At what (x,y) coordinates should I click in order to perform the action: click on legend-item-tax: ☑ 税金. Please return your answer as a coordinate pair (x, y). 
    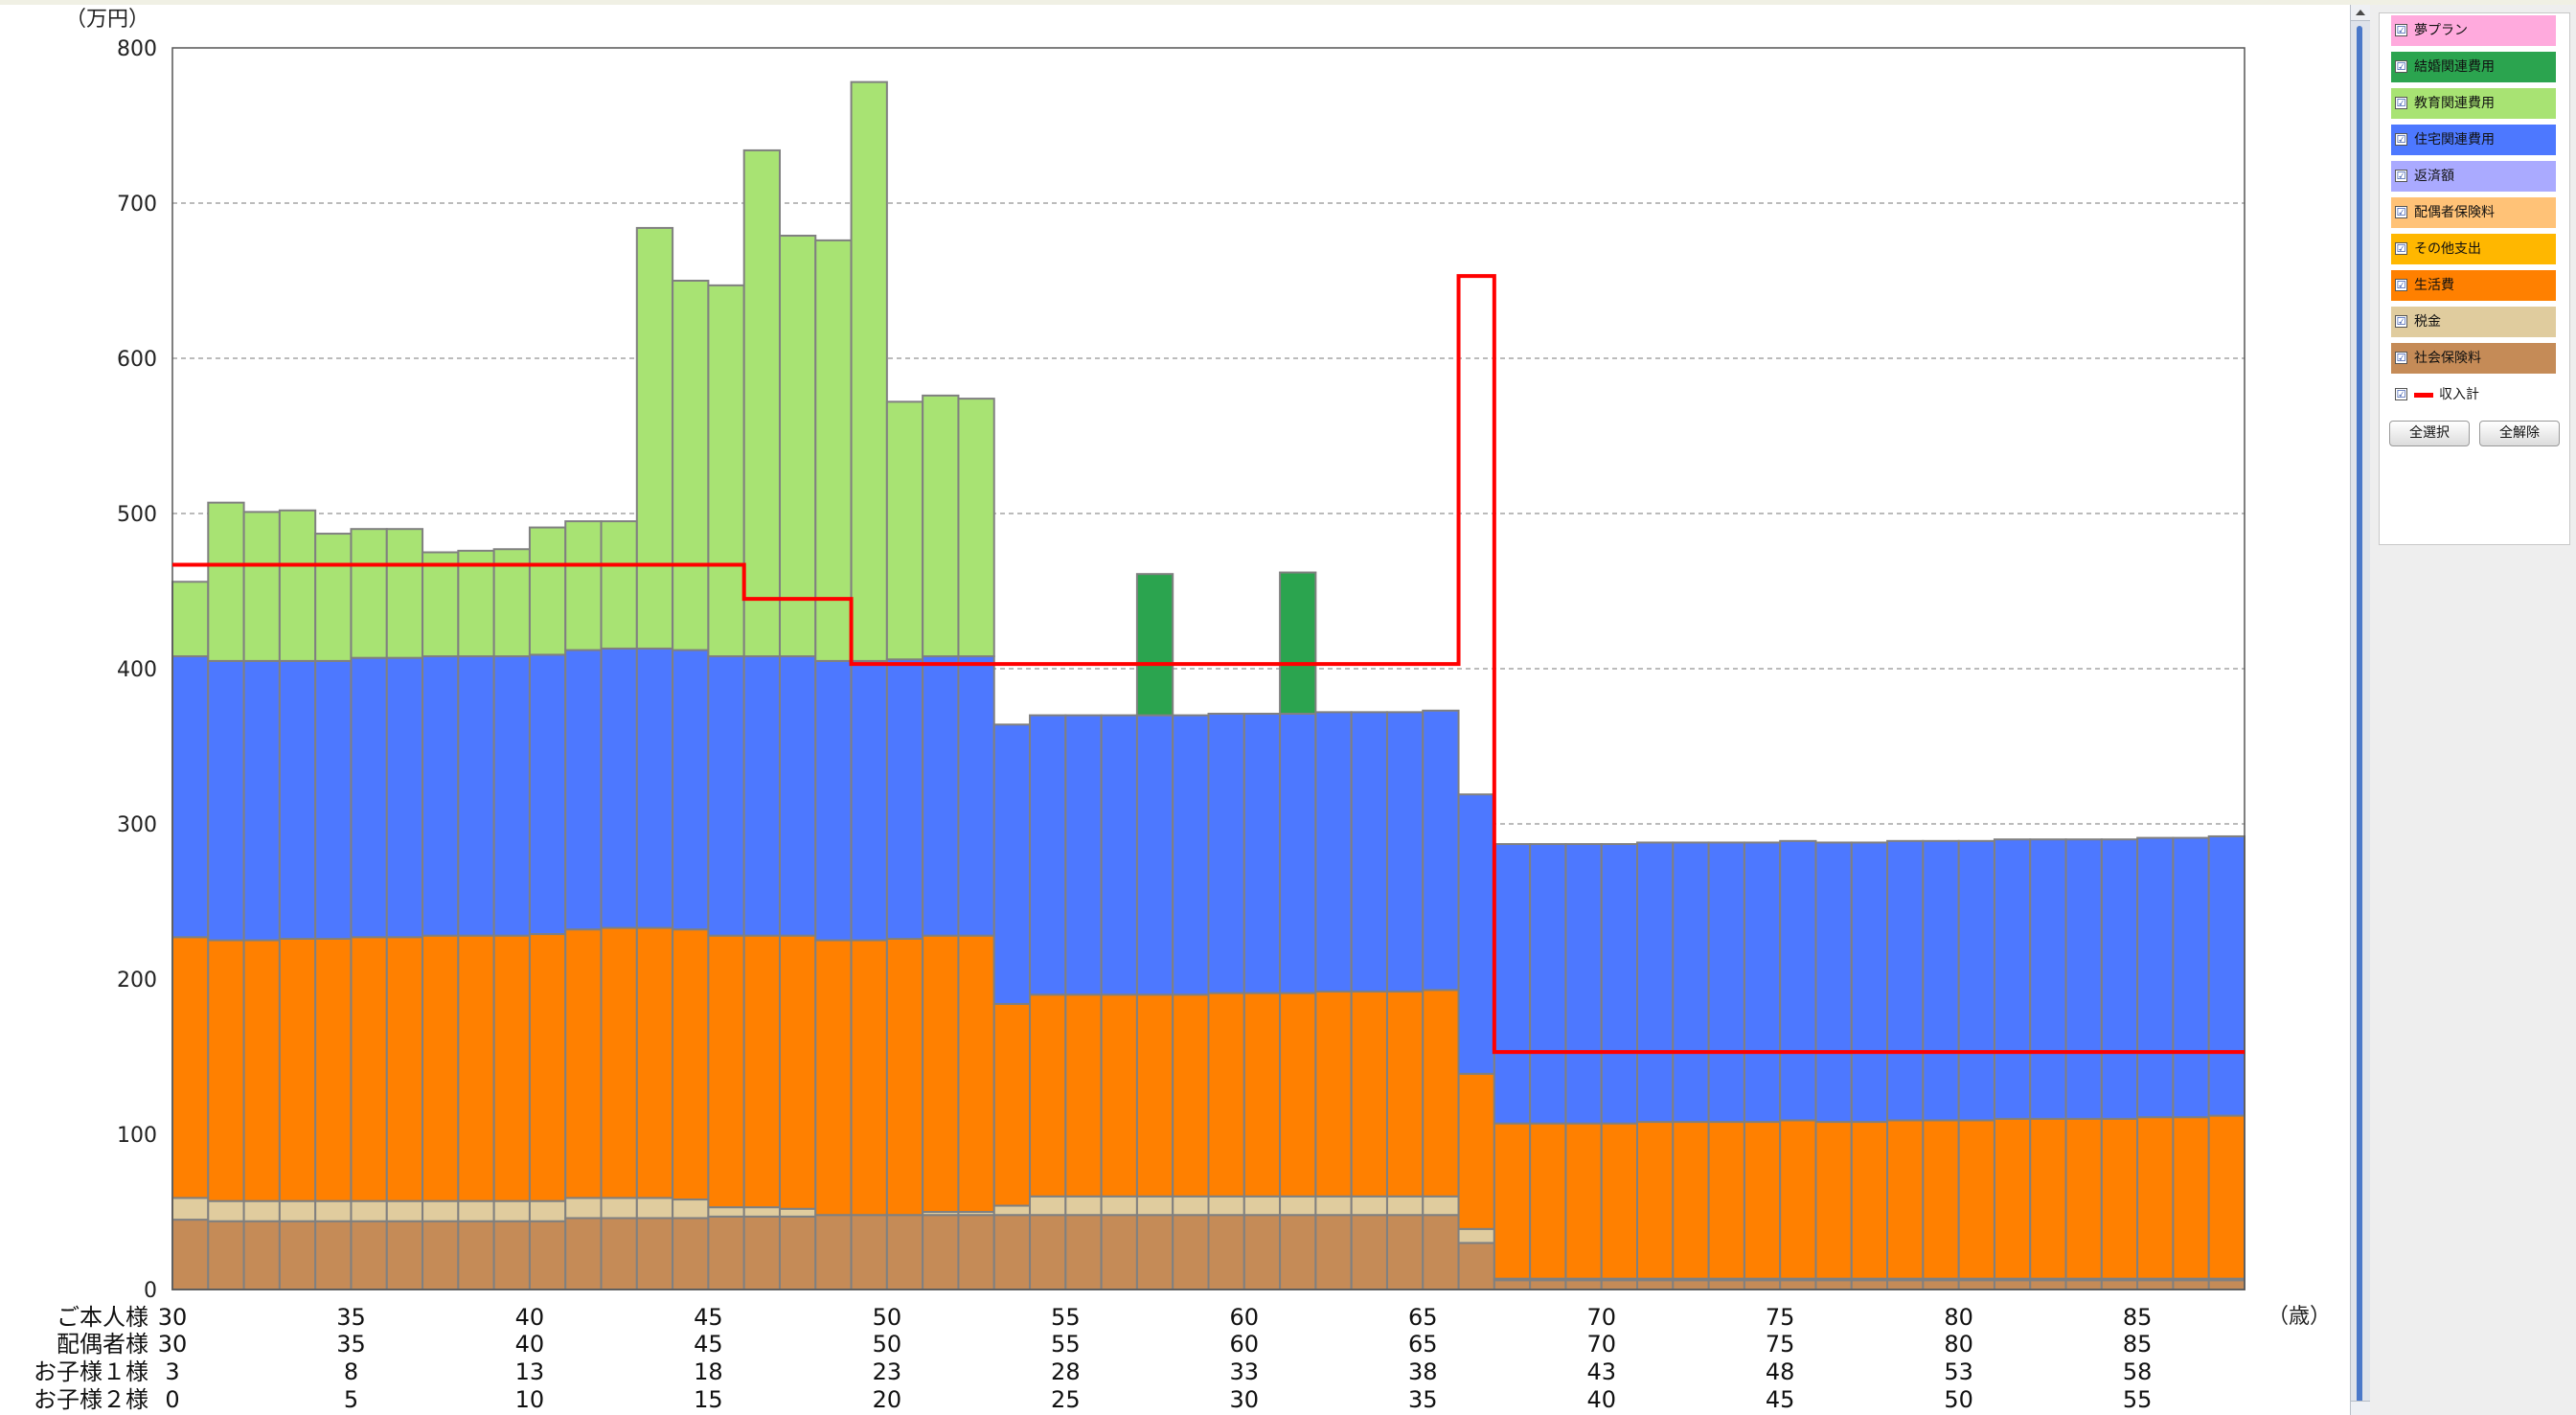
    Looking at the image, I should click on (2473, 322).